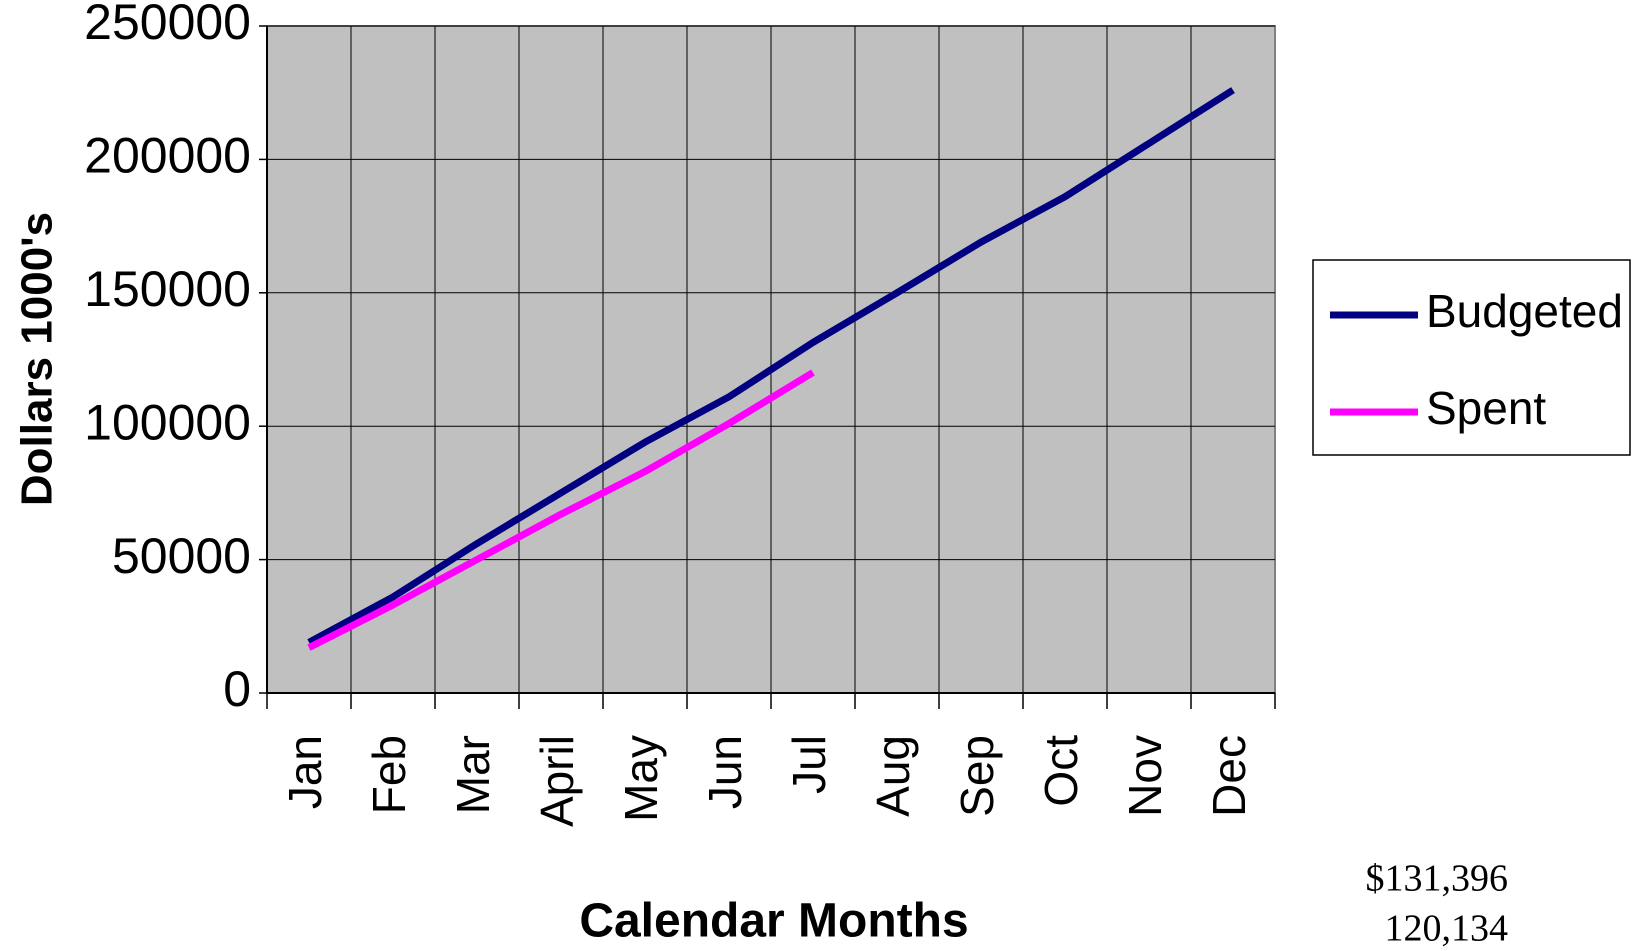  Describe the element at coordinates (1229, 776) in the screenshot. I see `x-tick-label: Dec` at that location.